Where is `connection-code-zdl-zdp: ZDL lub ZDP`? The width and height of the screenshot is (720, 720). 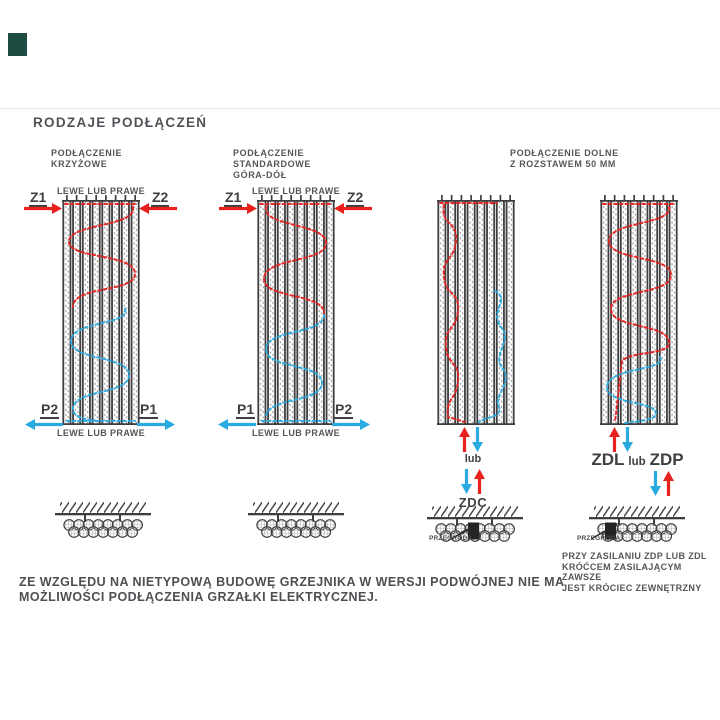
connection-code-zdl-zdp: ZDL lub ZDP is located at coordinates (637, 460).